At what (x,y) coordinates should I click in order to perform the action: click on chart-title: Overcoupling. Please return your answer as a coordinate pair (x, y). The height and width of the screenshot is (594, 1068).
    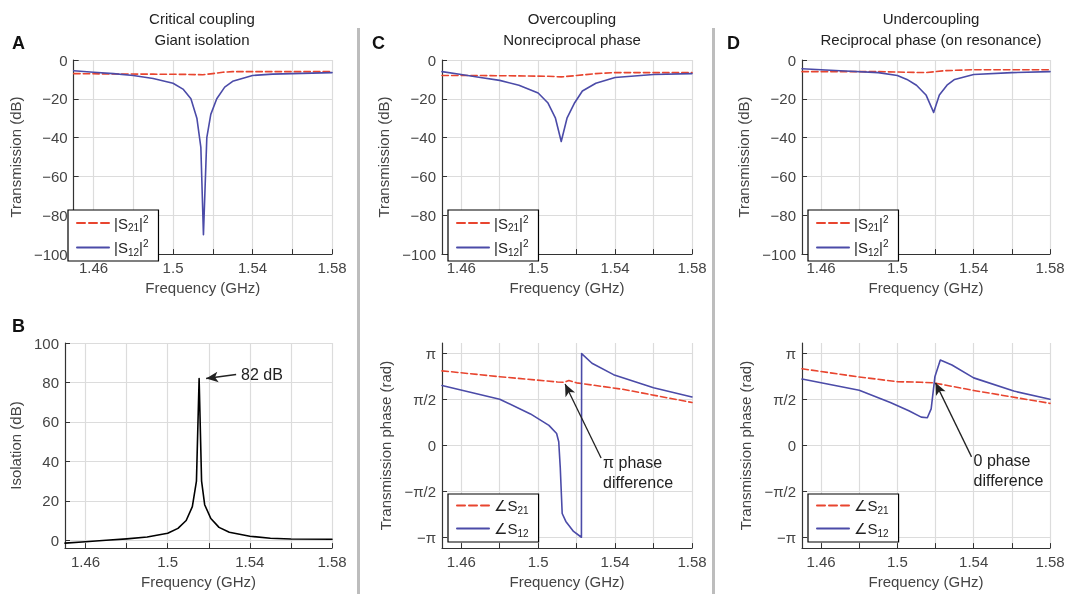
    Looking at the image, I should click on (572, 18).